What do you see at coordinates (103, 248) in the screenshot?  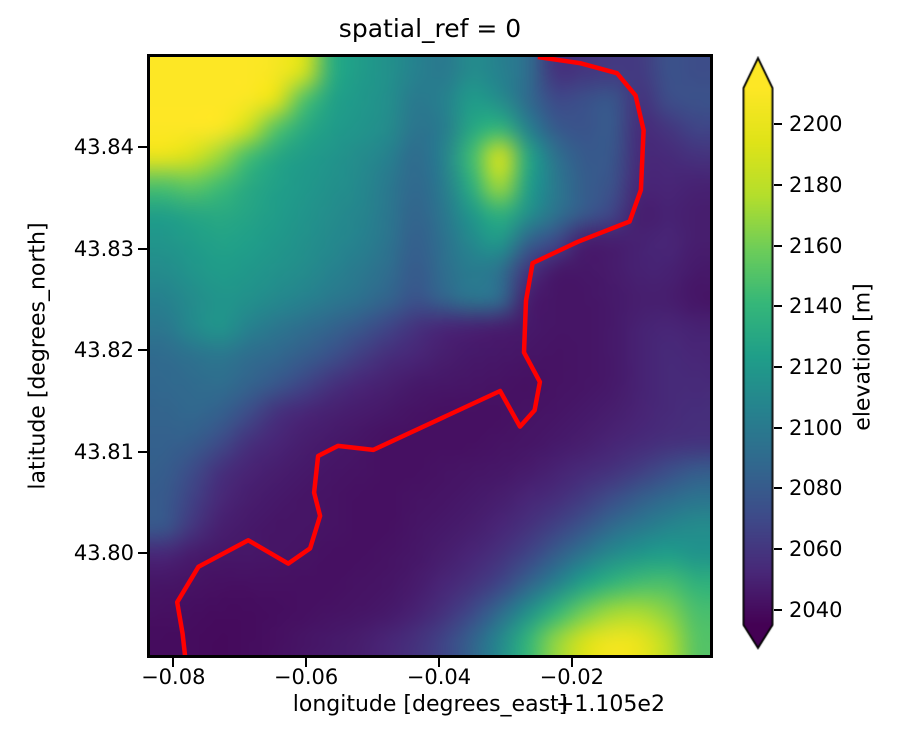 I see `y-tick-label: 43.83` at bounding box center [103, 248].